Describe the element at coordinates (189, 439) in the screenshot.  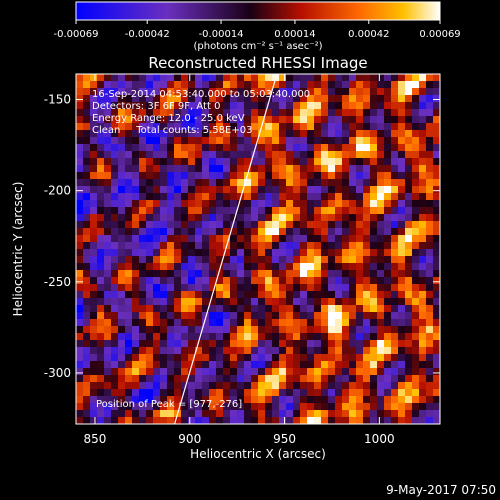
I see `x-tick-label: 900` at that location.